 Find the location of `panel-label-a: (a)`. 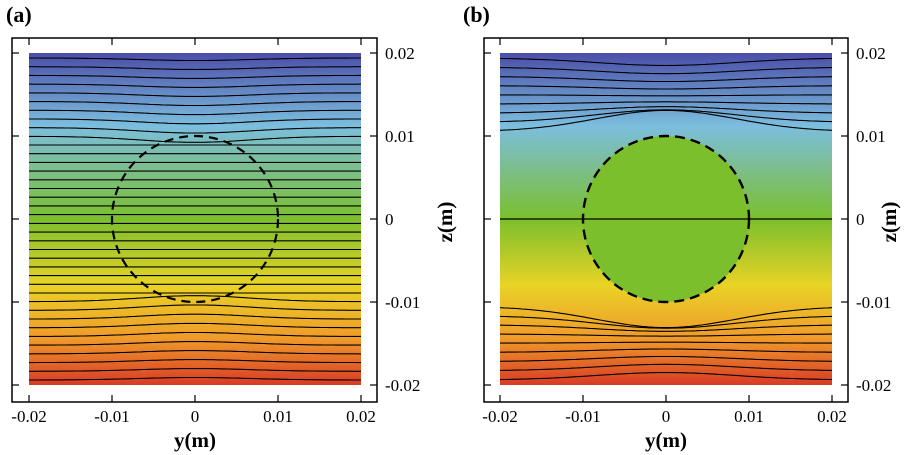

panel-label-a: (a) is located at coordinates (19, 14).